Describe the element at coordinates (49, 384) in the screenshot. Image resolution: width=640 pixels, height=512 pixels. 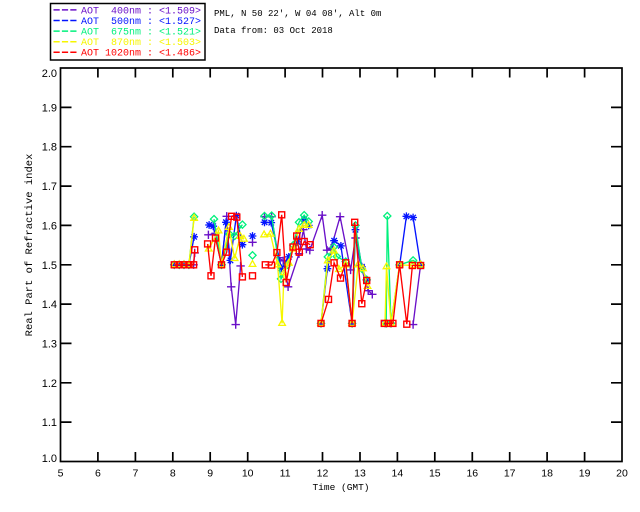
I see `svg-text: 1.2` at that location.